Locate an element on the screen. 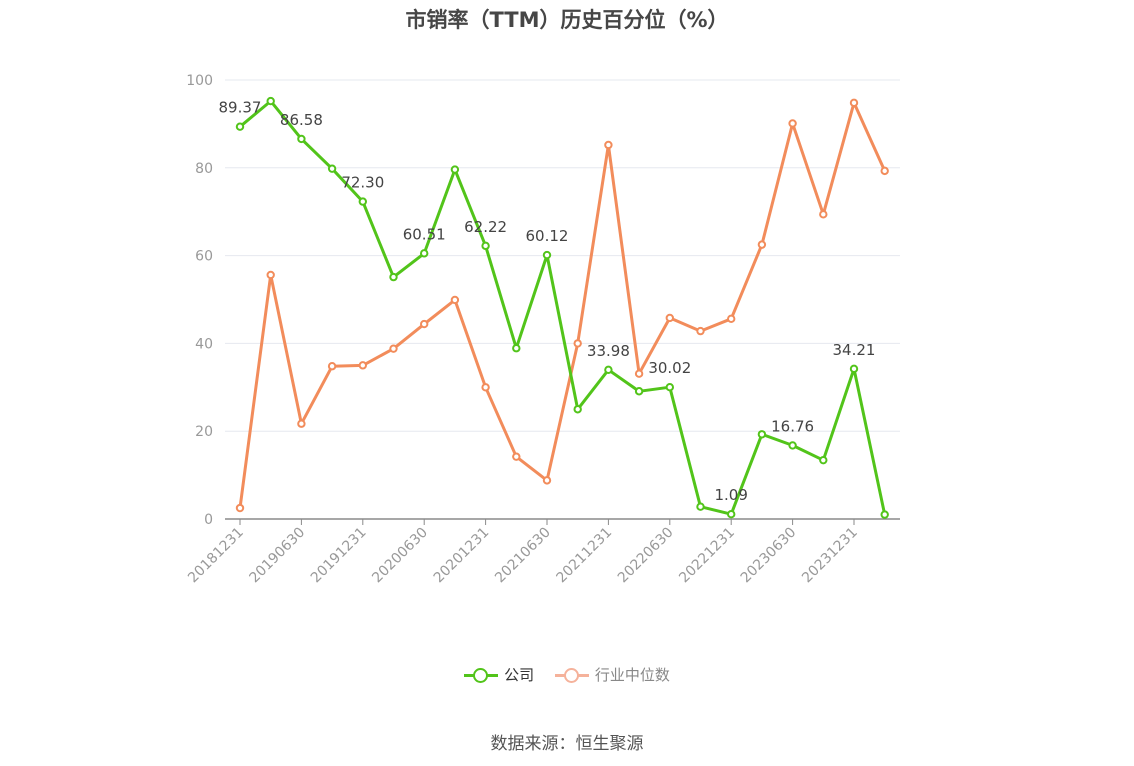  data-label: 72.30 is located at coordinates (362, 183).